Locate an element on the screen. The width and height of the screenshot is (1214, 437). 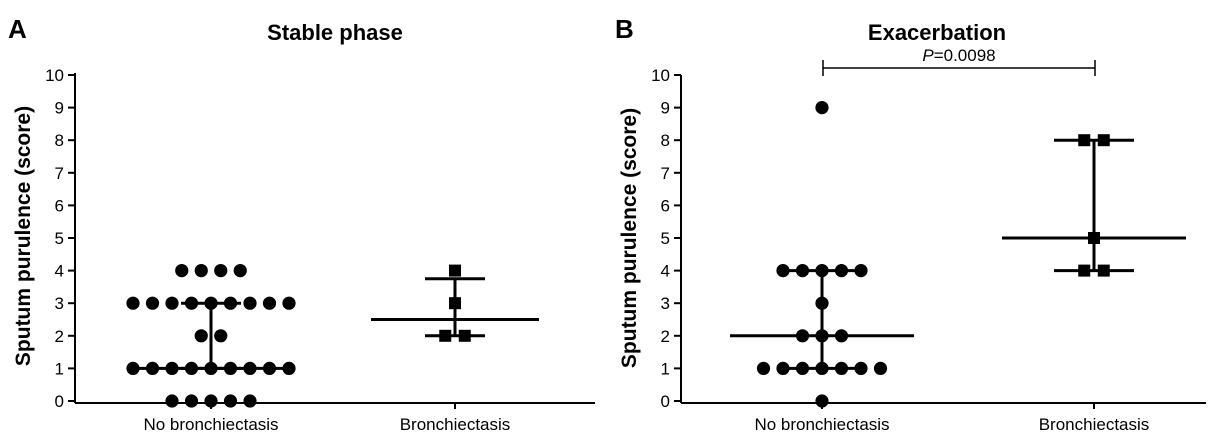
panel-b-letter: B is located at coordinates (624, 29).